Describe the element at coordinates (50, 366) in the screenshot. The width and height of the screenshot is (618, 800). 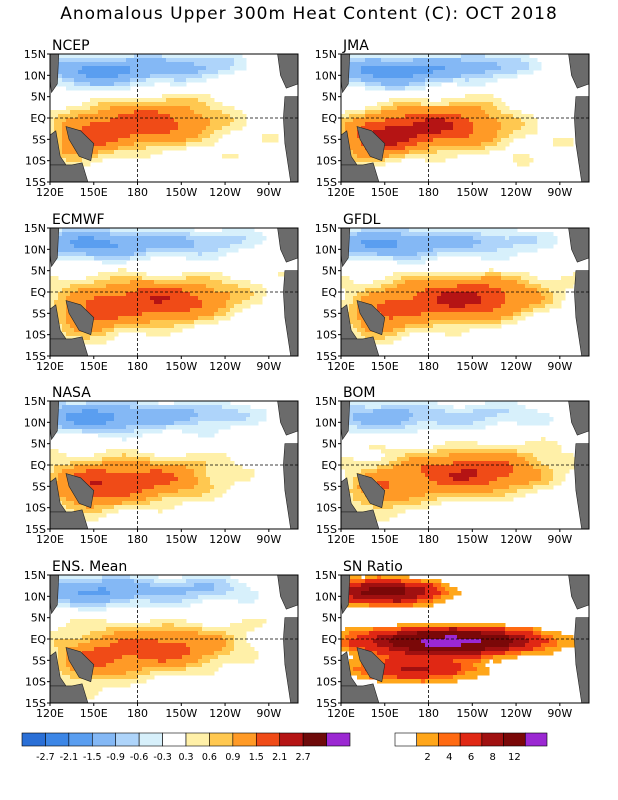
I see `x-tick-label: 120E` at that location.